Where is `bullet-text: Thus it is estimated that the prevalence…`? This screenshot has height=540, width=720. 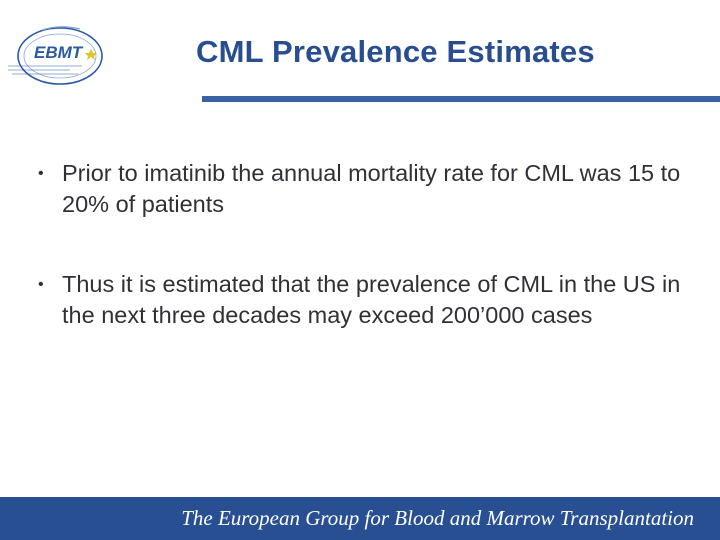 bullet-text: Thus it is estimated that the prevalence… is located at coordinates (371, 299).